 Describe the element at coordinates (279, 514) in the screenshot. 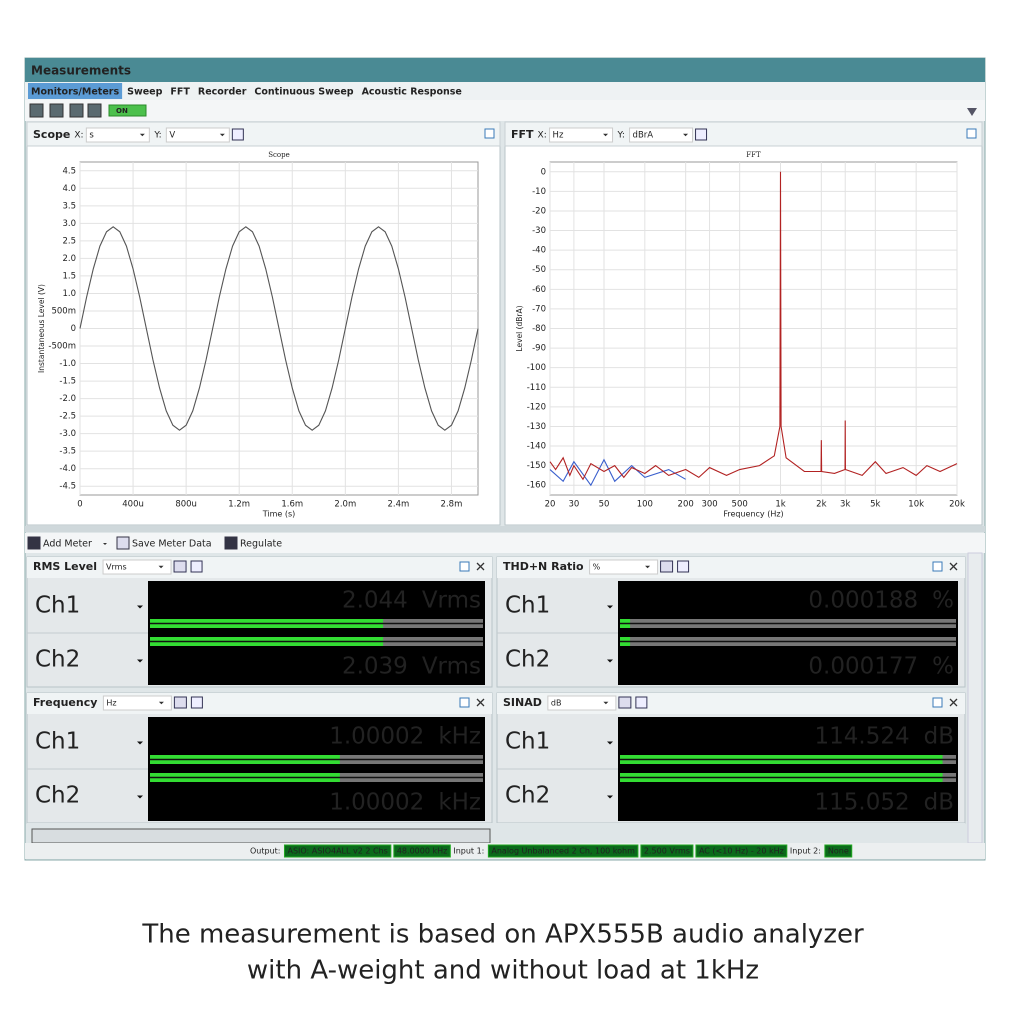

I see `x-axis-label: Time (s)` at that location.